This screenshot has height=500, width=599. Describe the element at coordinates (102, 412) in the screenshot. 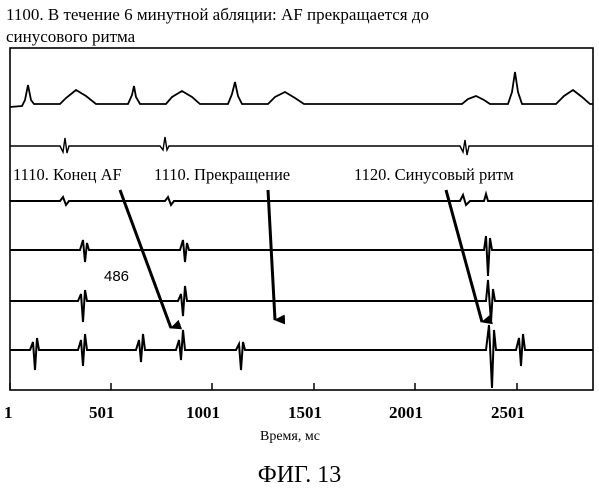

I see `x-tick-label-501: 501` at that location.